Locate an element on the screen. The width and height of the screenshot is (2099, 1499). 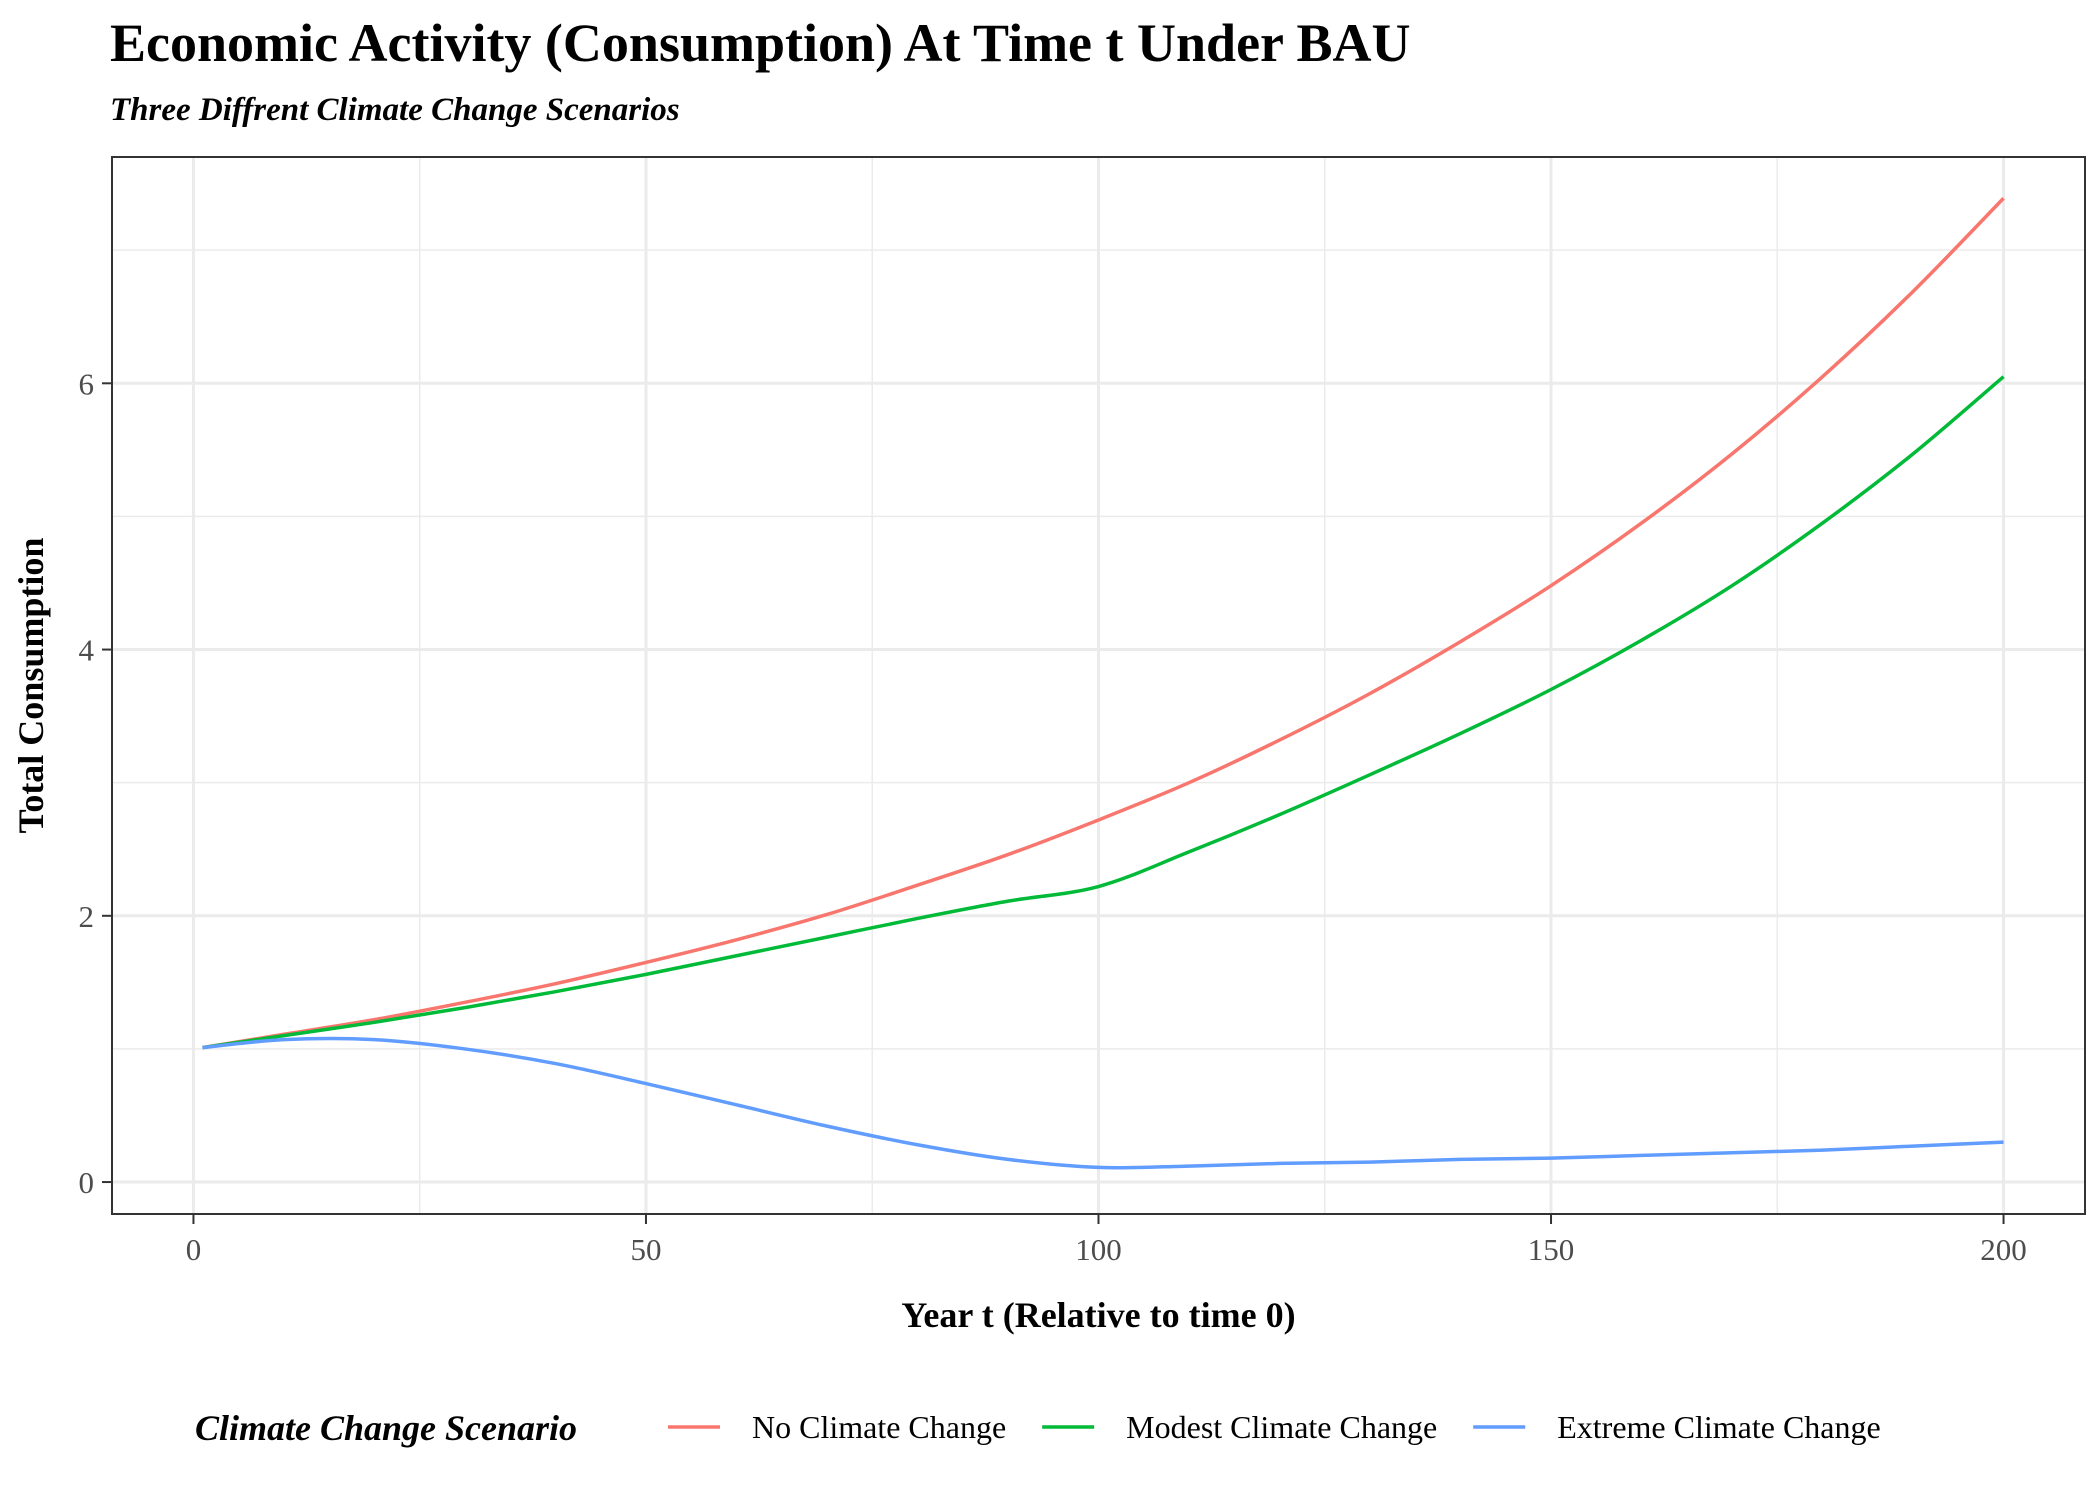
y-tick-label: 6 is located at coordinates (87, 383).